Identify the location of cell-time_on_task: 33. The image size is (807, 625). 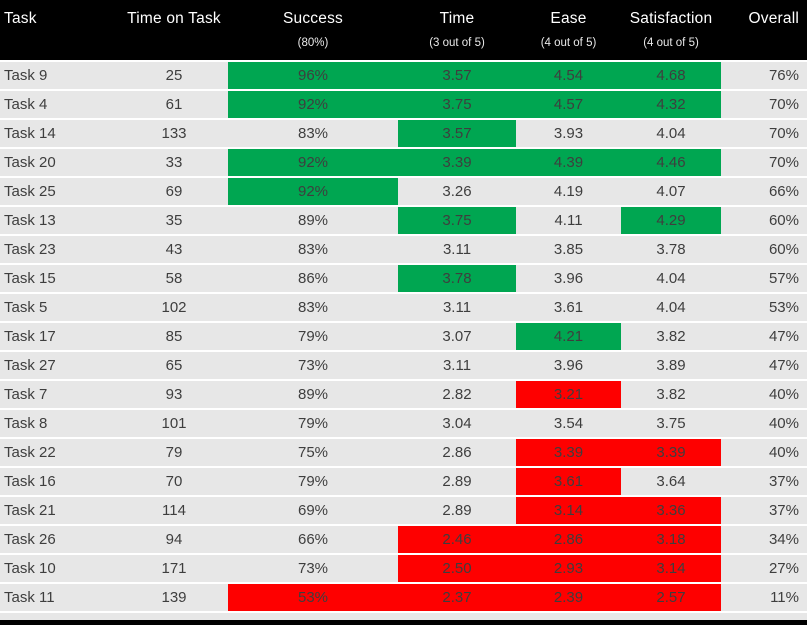
(174, 162).